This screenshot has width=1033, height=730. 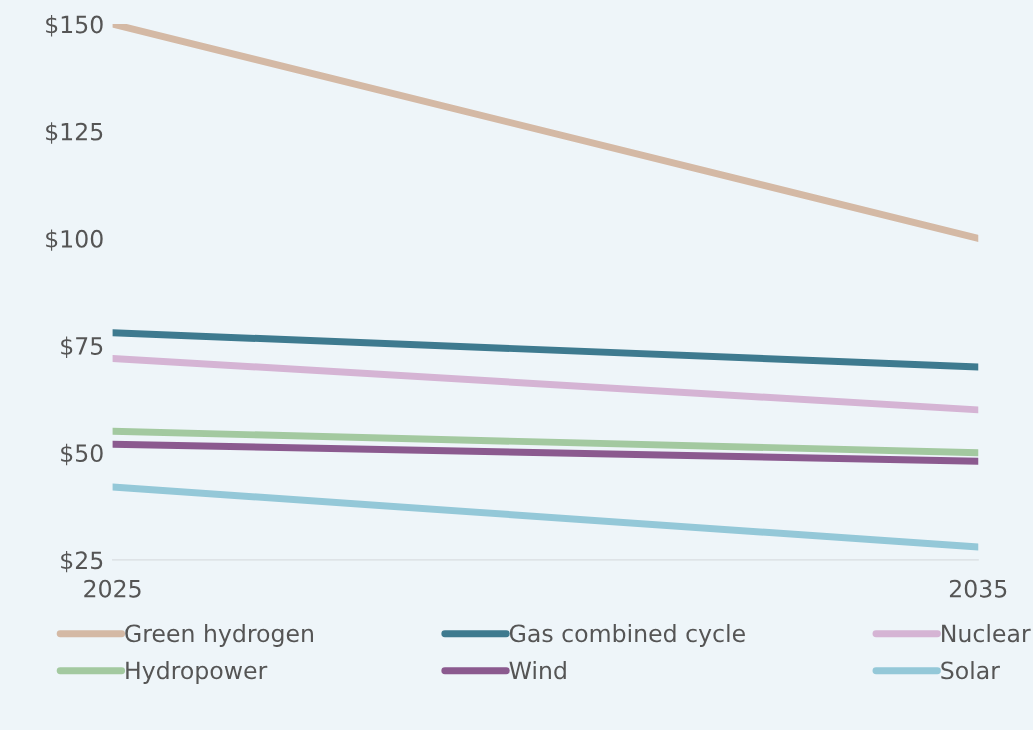 I want to click on y-tick-label: $100, so click(x=74, y=240).